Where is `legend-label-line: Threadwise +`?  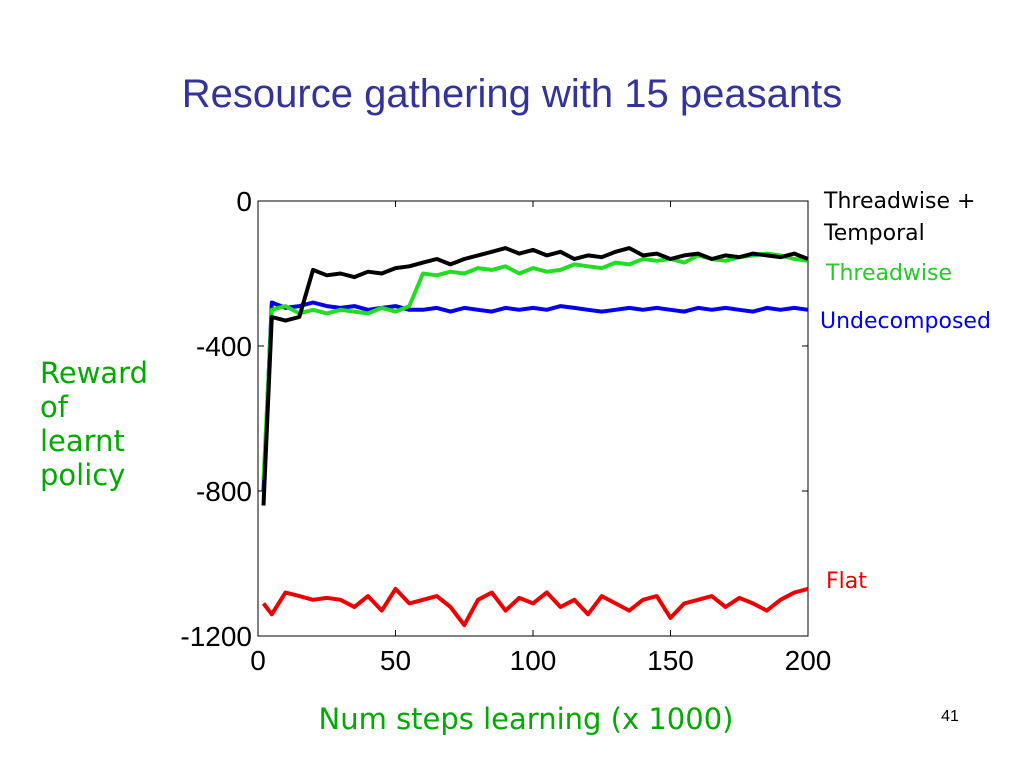 legend-label-line: Threadwise + is located at coordinates (900, 201).